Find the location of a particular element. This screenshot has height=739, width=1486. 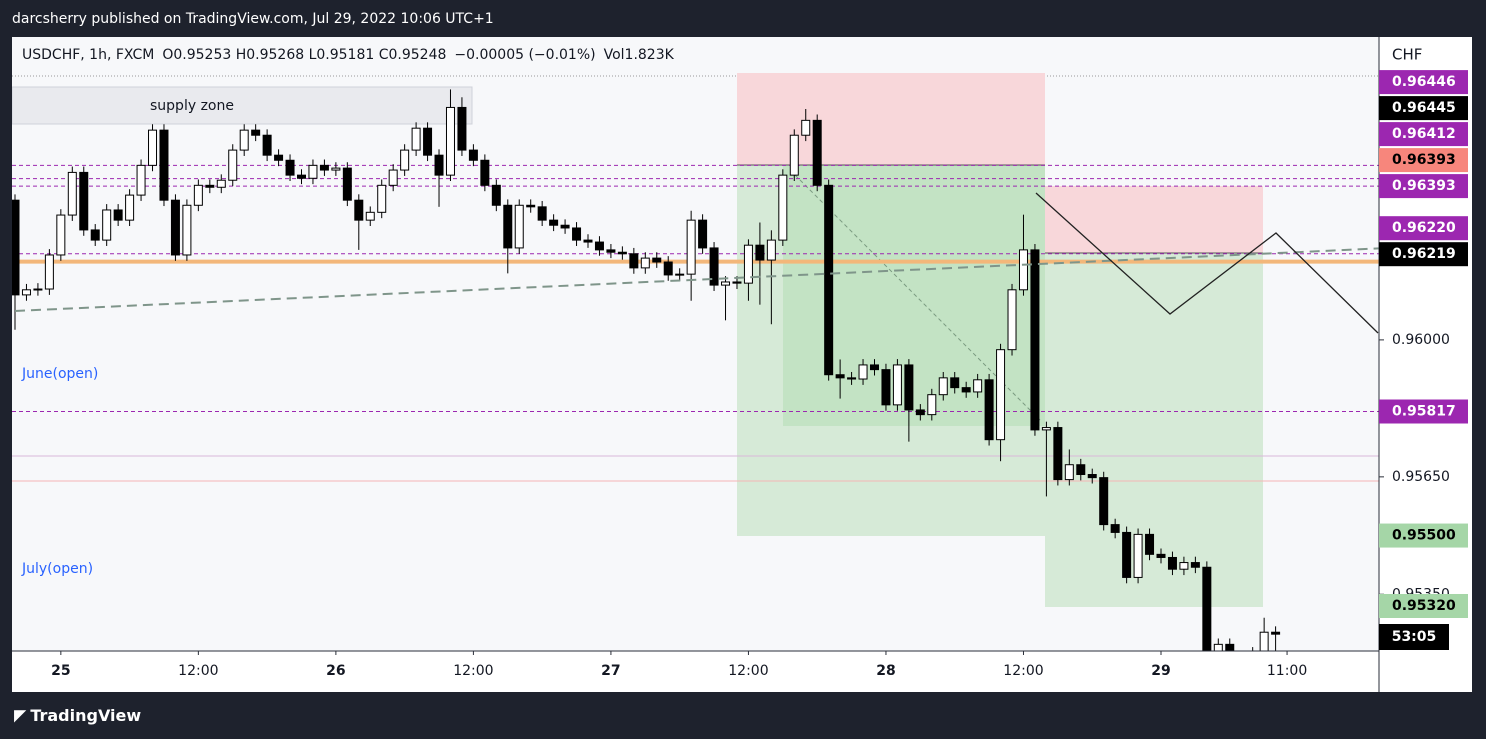

price-label: 0.95500 is located at coordinates (1424, 536).